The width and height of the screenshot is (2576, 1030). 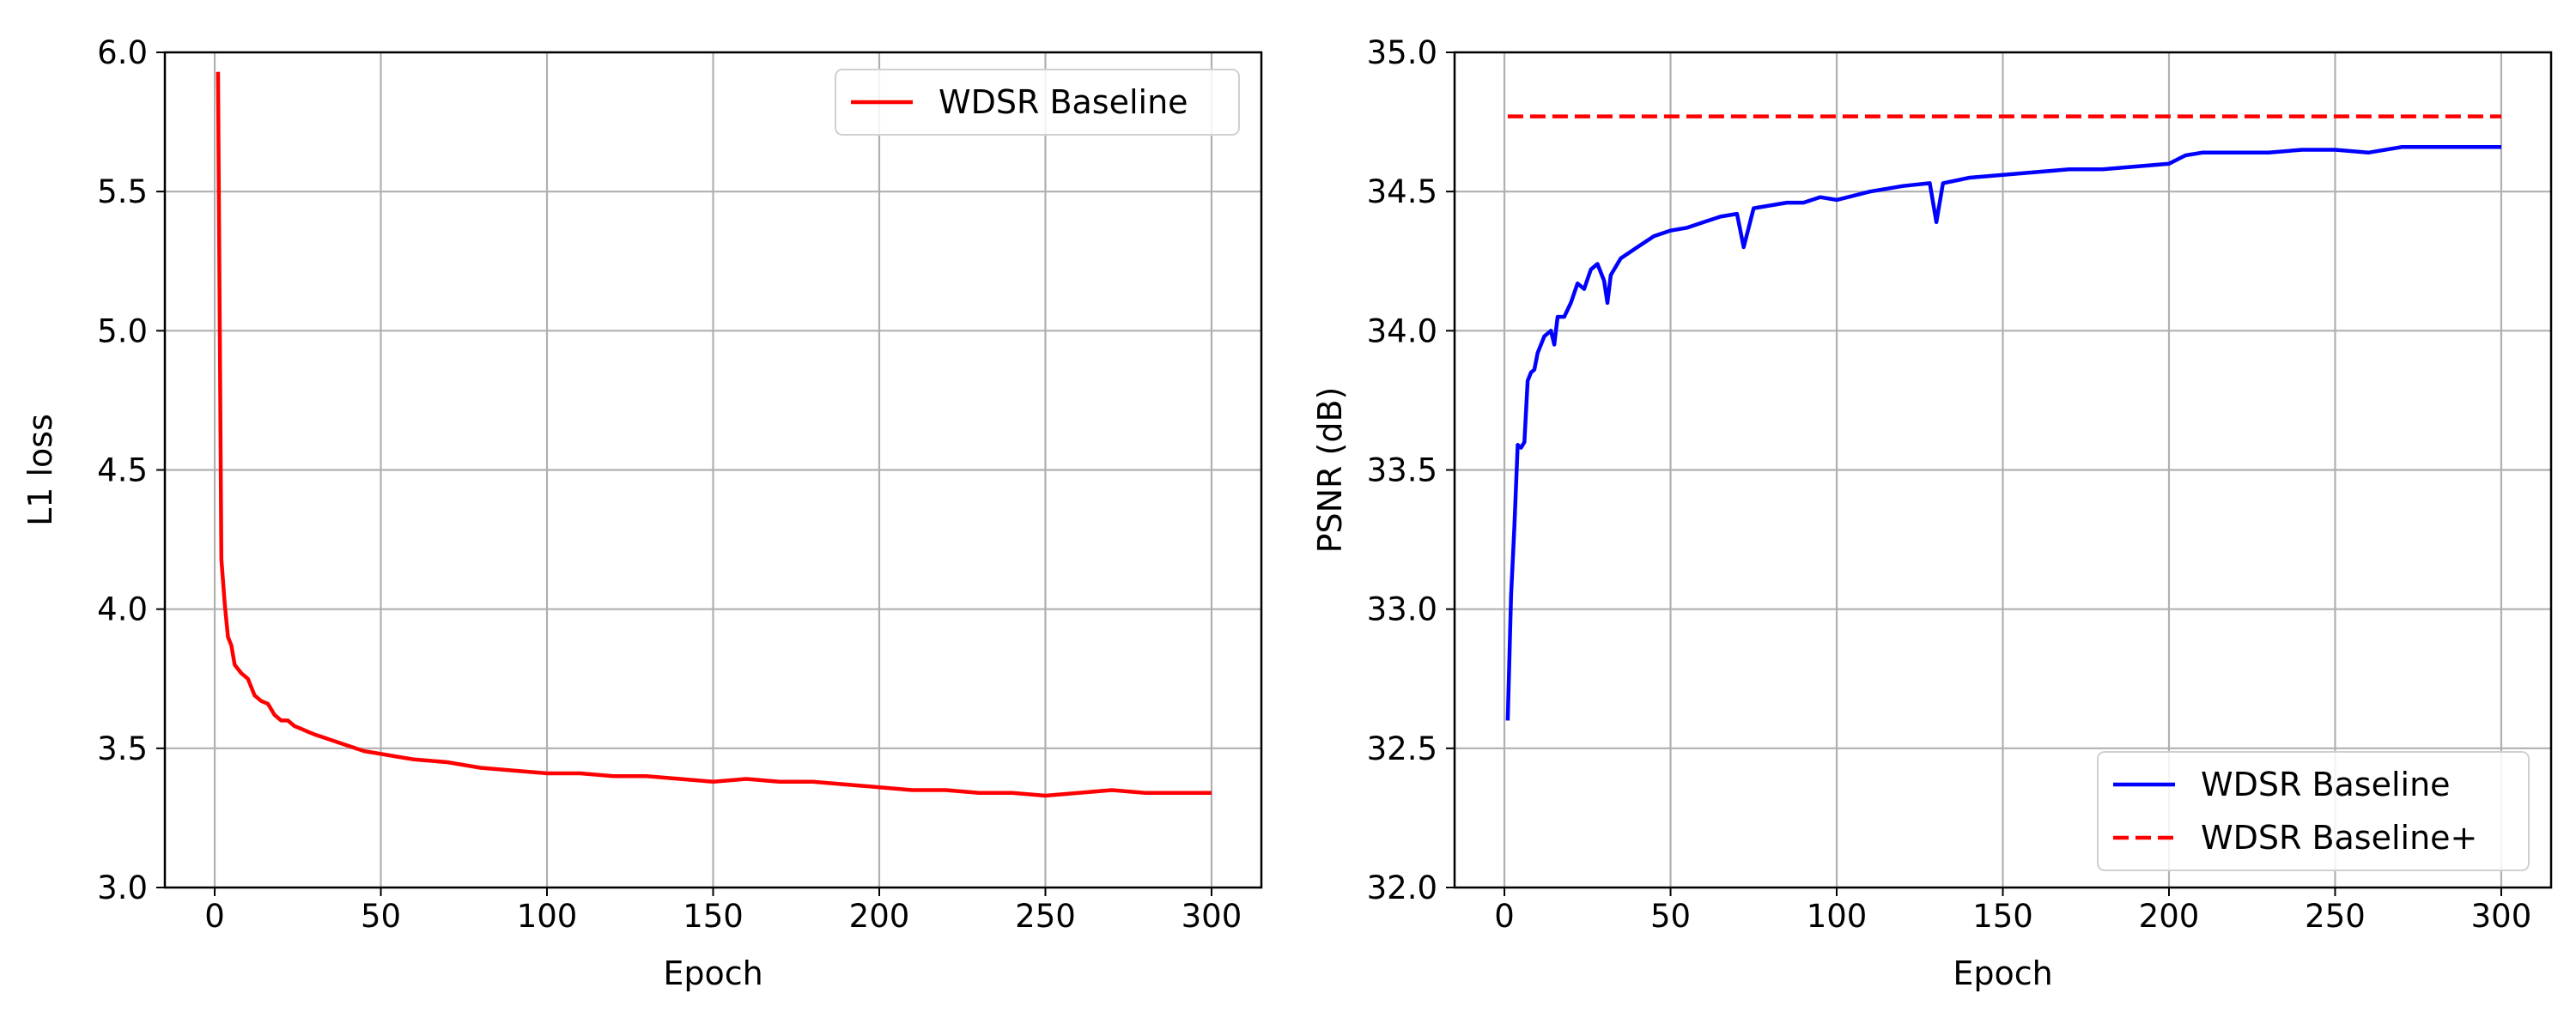 I want to click on legend: WDSR Baseline, so click(x=1038, y=102).